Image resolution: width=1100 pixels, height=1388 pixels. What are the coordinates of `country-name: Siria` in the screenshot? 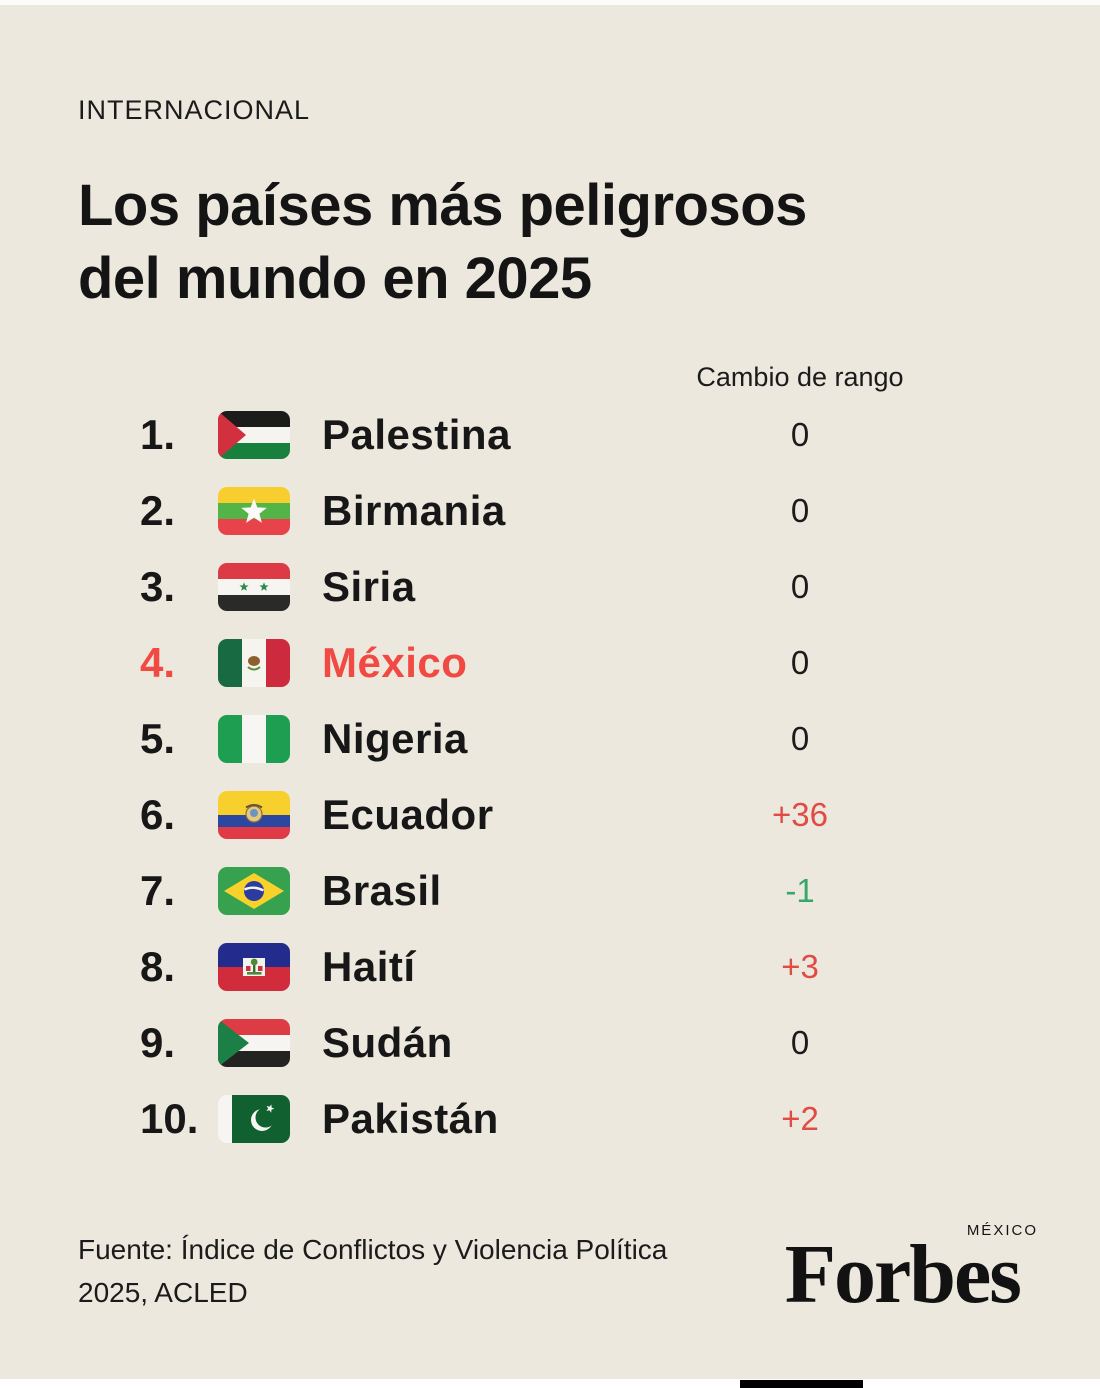 It's located at (369, 586).